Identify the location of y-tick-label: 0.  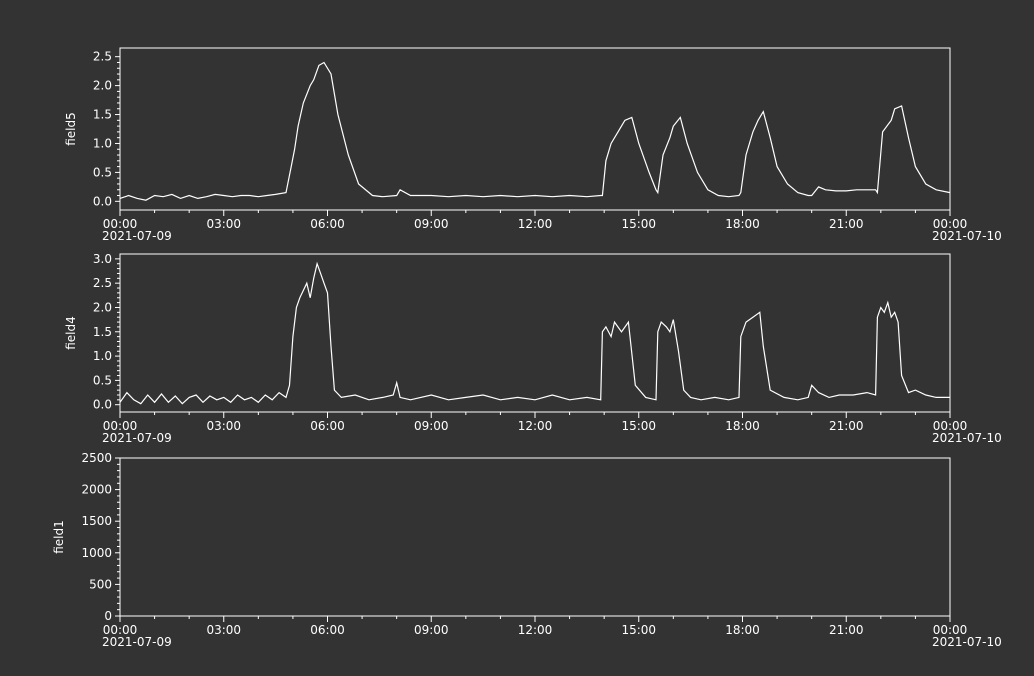
(108, 616).